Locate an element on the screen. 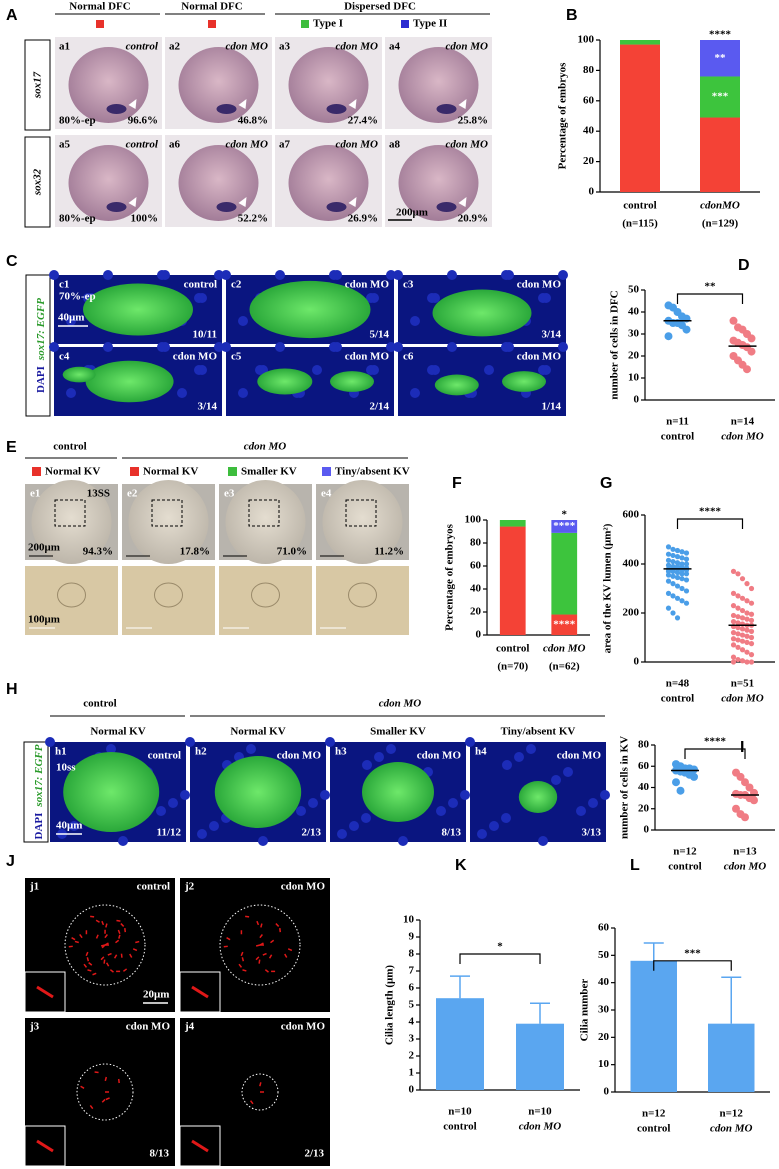 This screenshot has width=779, height=1169. x-tick-label: cdon MO is located at coordinates (564, 649).